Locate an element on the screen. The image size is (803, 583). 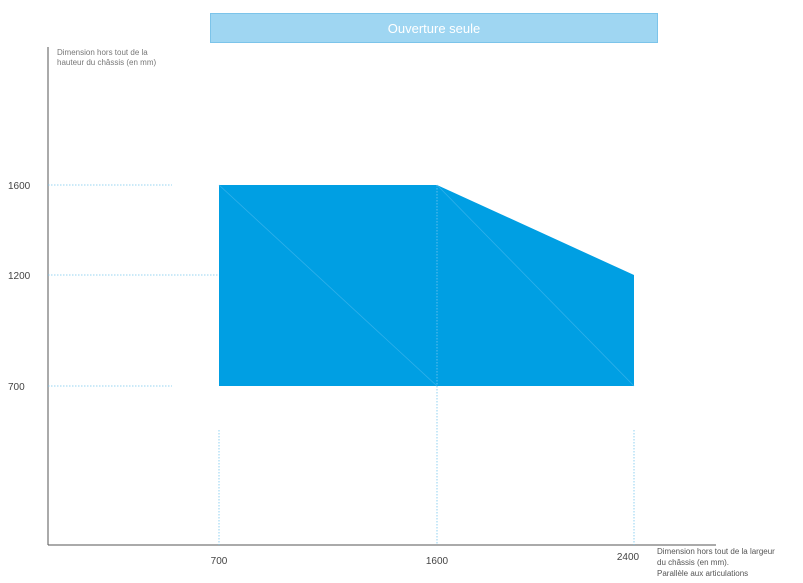
y-tick-label: 700 is located at coordinates (16, 387).